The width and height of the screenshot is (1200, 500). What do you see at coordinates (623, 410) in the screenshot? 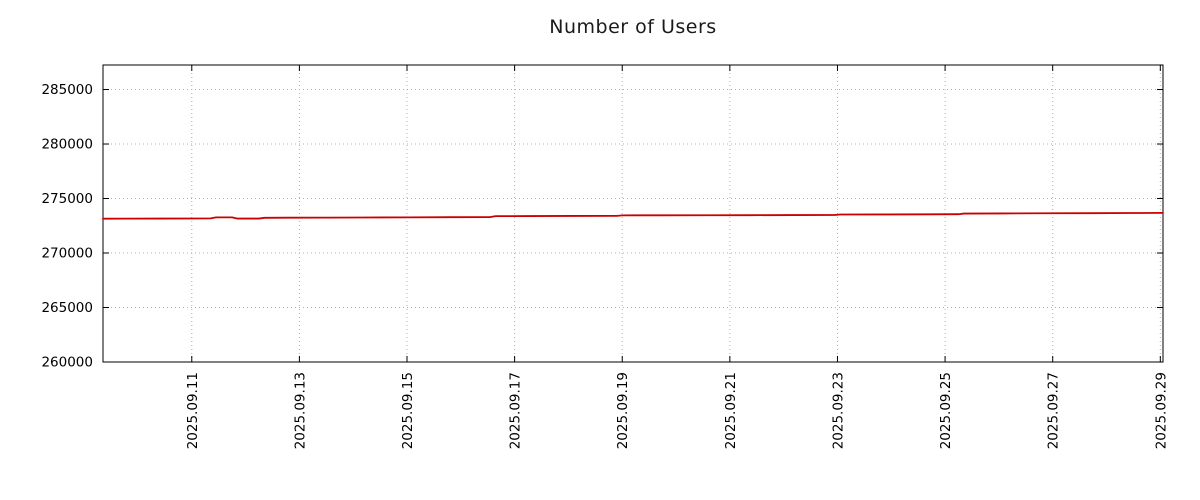
I see `x-tick-label: 2025.09.19` at bounding box center [623, 410].